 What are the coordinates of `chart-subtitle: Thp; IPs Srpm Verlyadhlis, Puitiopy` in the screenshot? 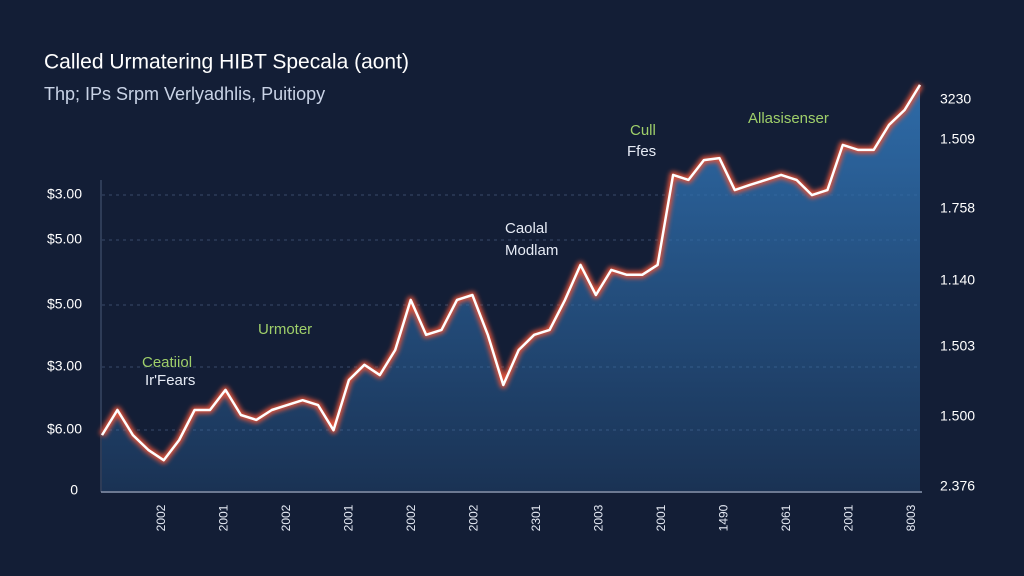 It's located at (184, 94).